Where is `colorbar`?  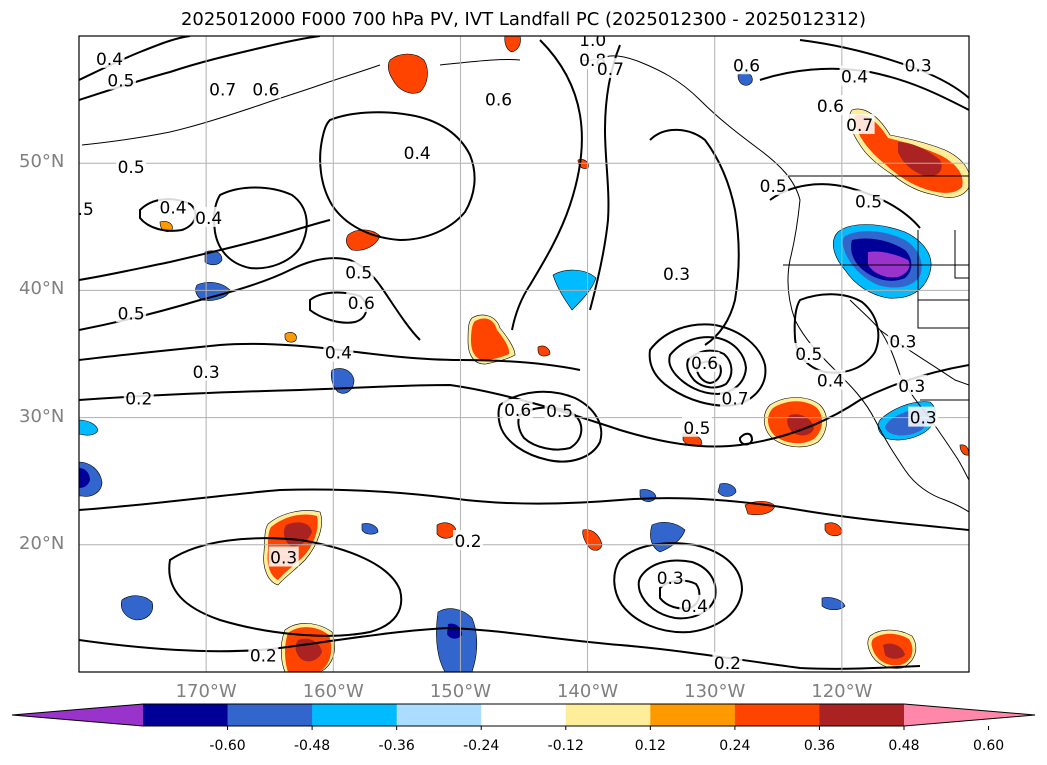 colorbar is located at coordinates (523, 716).